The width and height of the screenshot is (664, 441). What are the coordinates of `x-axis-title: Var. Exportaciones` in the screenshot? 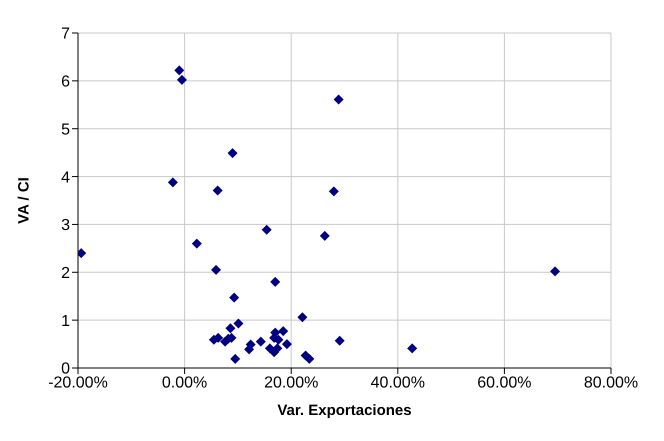 It's located at (344, 410).